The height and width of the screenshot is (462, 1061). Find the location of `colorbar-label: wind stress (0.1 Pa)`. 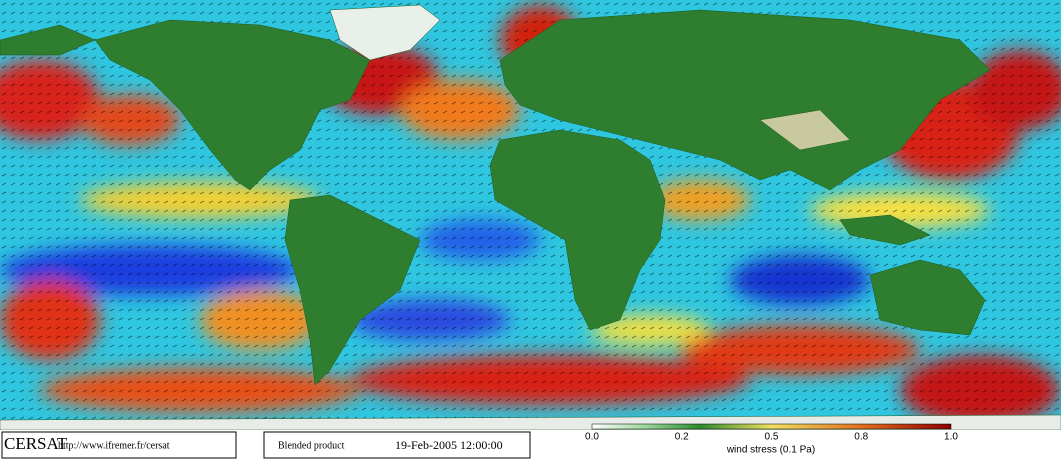

colorbar-label: wind stress (0.1 Pa) is located at coordinates (770, 450).